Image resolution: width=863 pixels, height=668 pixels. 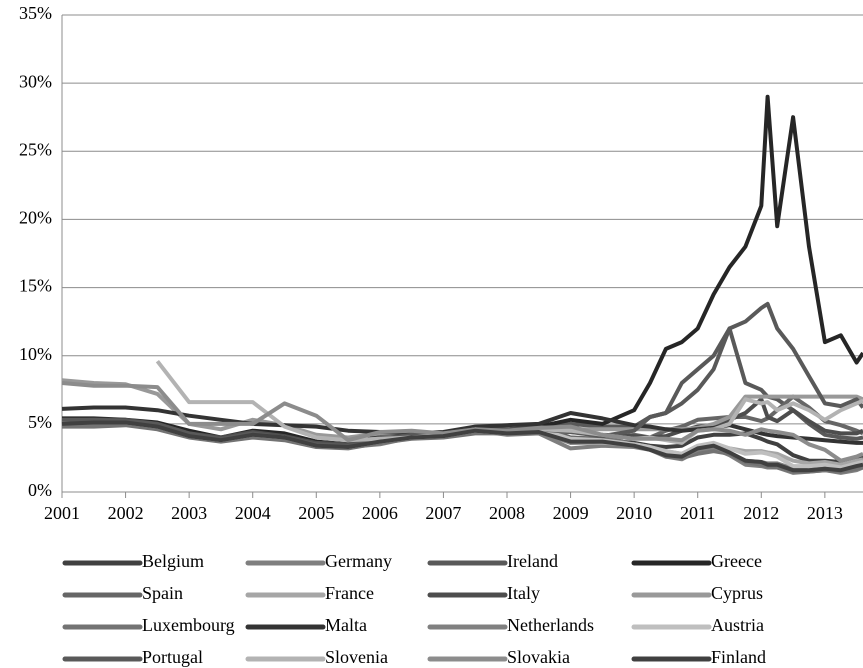 What do you see at coordinates (380, 513) in the screenshot?
I see `x-tick-label: 2006` at bounding box center [380, 513].